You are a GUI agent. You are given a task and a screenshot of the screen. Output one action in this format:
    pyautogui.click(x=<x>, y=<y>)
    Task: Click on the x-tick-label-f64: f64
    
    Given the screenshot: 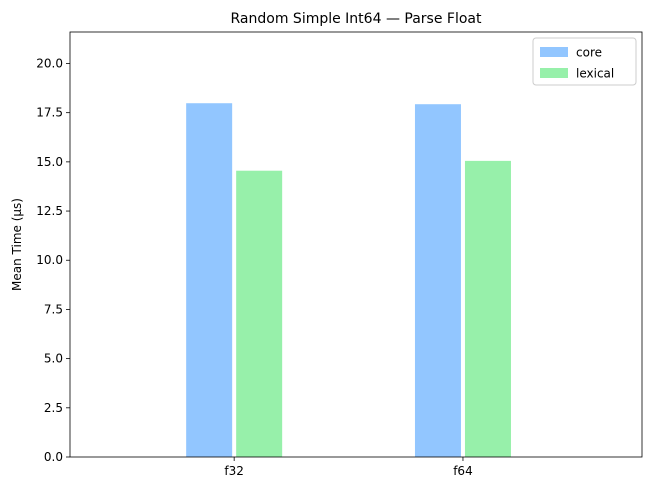 What is the action you would take?
    pyautogui.click(x=463, y=471)
    